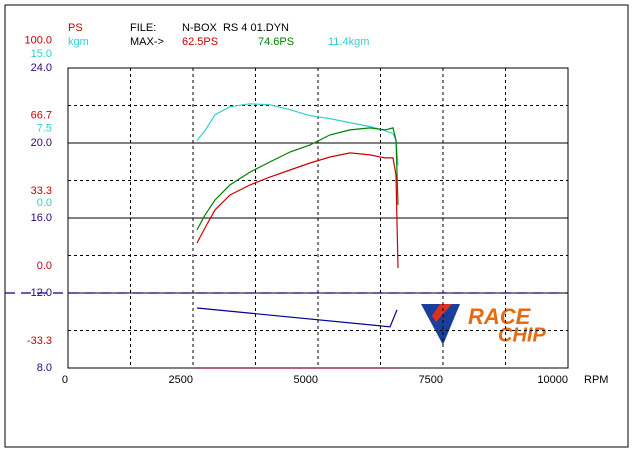  I want to click on y-tick-label: -33.3, so click(39, 341).